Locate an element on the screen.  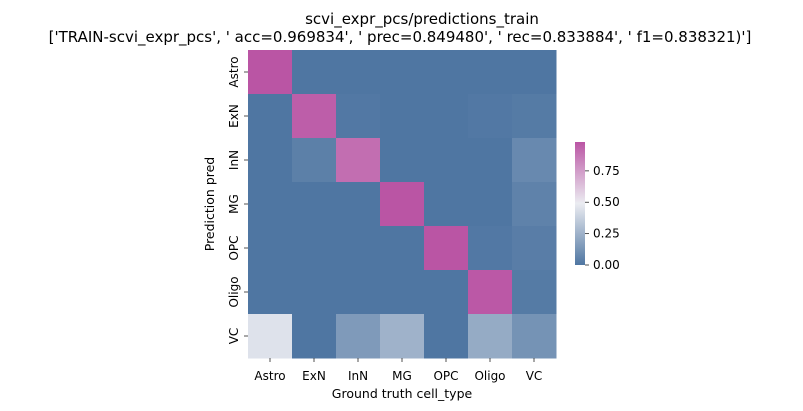
colorbar-gradient is located at coordinates (580, 203).